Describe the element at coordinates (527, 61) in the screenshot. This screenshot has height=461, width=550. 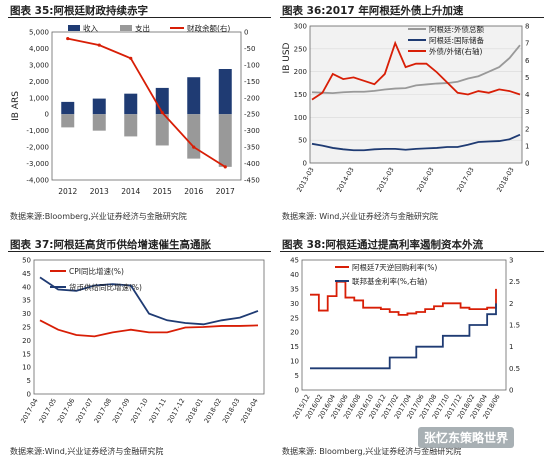
I see `chart2-y2-tick-label: 6` at that location.